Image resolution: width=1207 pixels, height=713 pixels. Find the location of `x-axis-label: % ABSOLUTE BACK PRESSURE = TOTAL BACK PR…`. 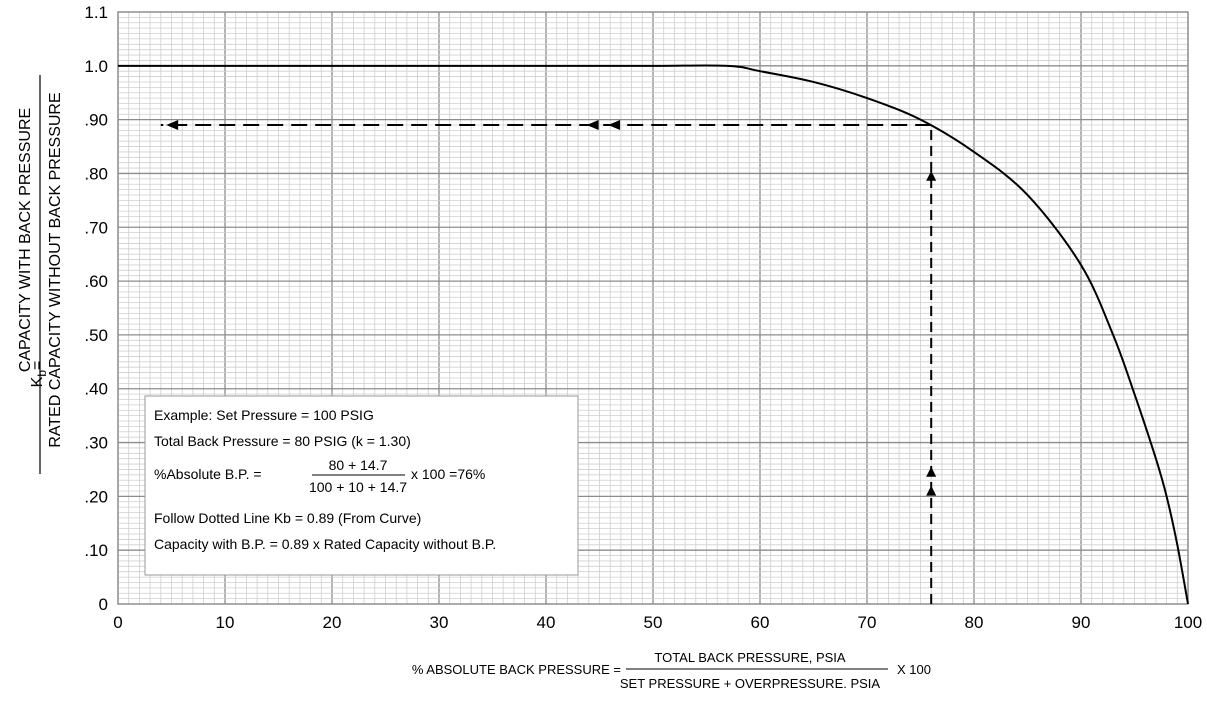

x-axis-label: % ABSOLUTE BACK PRESSURE = TOTAL BACK PR… is located at coordinates (671, 670).